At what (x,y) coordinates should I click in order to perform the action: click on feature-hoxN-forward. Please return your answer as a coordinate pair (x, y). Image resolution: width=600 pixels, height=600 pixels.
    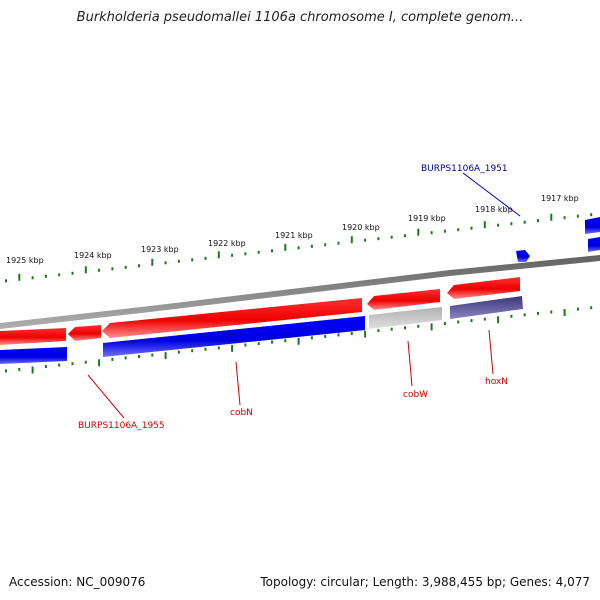
    Looking at the image, I should click on (483, 288).